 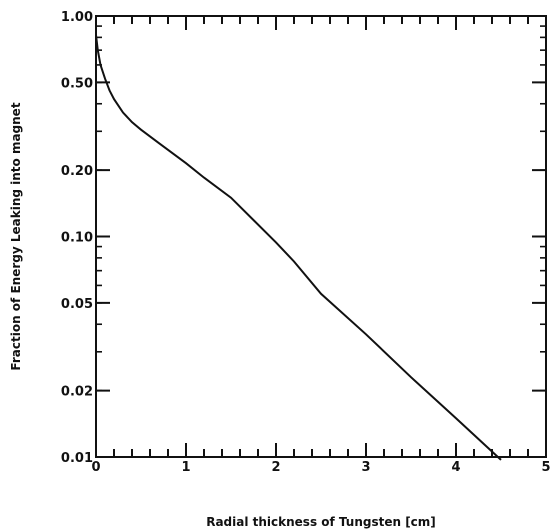 I want to click on y-tick-labels: 1.00 0.50 0.20 0.10 0.05 0.02 0.01, so click(x=77, y=238).